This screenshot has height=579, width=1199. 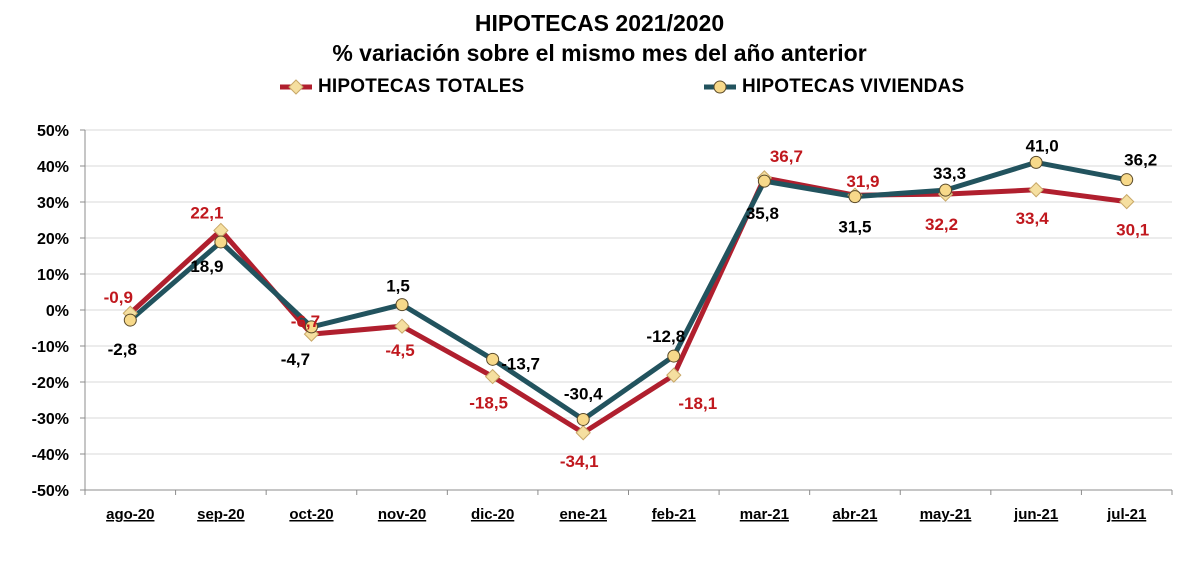 What do you see at coordinates (206, 266) in the screenshot?
I see `data-label-viviendas: 18,9` at bounding box center [206, 266].